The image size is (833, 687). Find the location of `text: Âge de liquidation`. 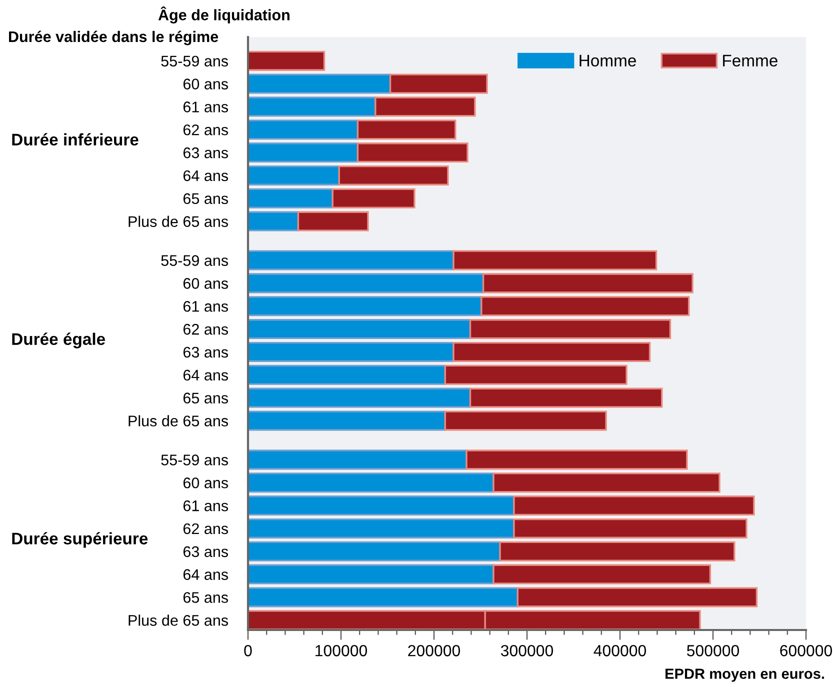

text: Âge de liquidation is located at coordinates (224, 15).